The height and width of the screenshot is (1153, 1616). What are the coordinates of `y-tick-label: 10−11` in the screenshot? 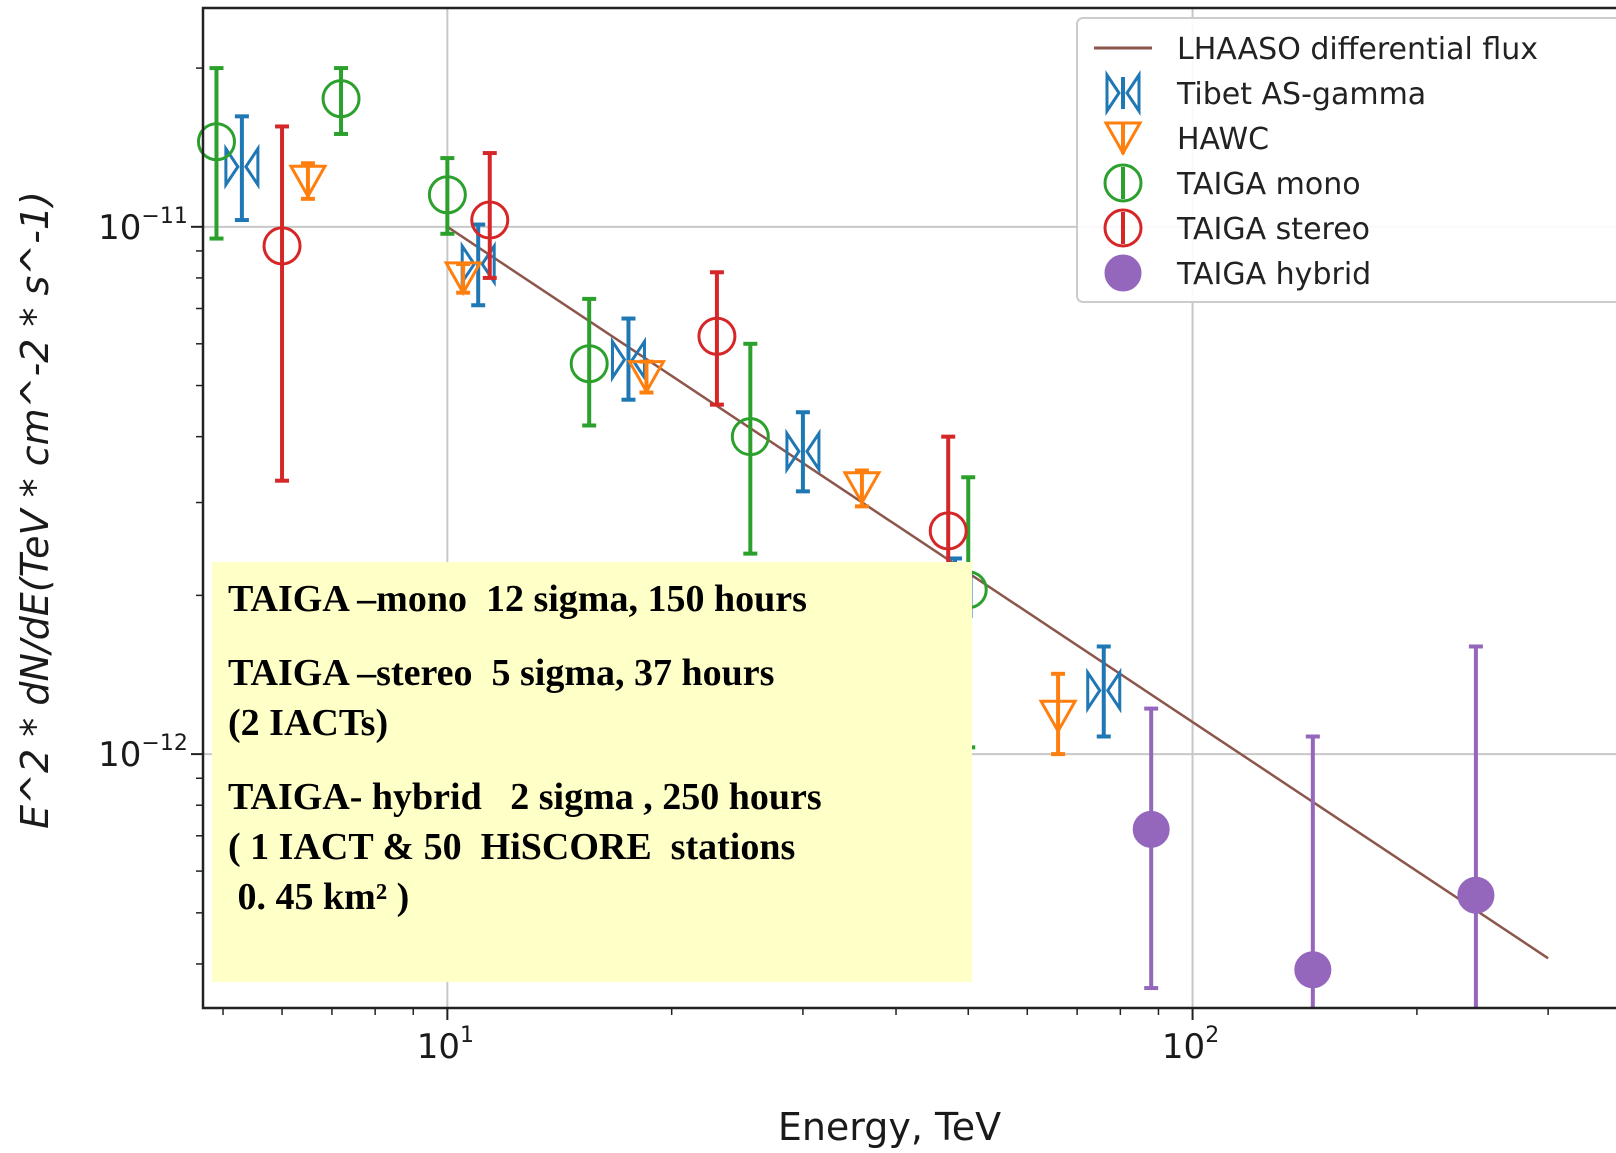 It's located at (143, 226).